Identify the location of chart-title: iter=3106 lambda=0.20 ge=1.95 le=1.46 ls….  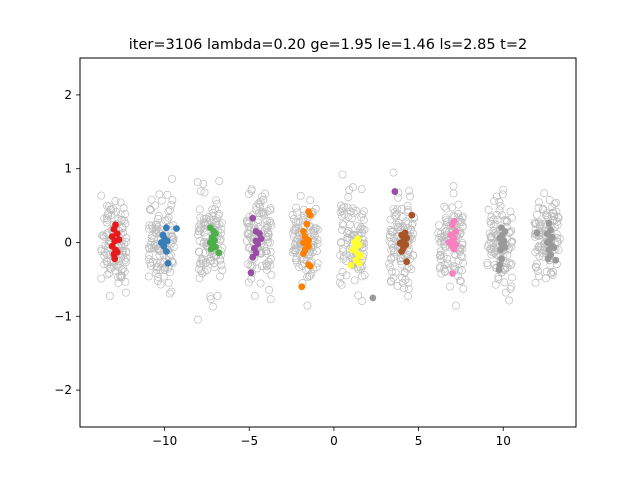
(328, 45).